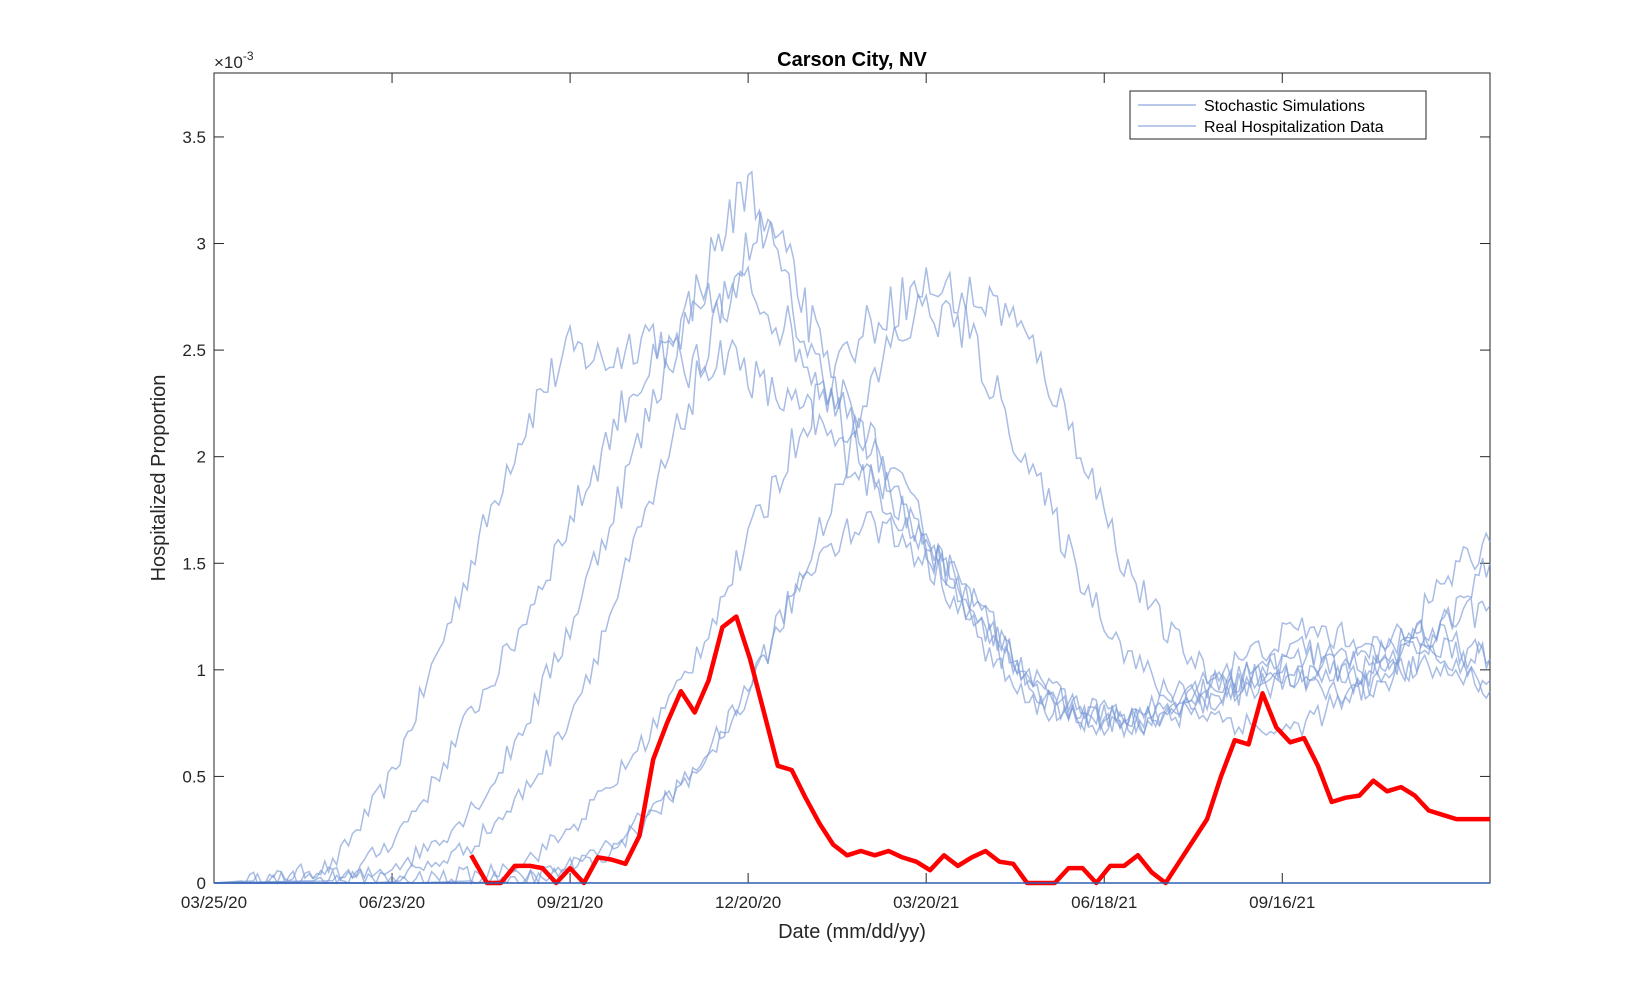 The height and width of the screenshot is (983, 1632). What do you see at coordinates (201, 244) in the screenshot?
I see `y-tick-label-6: 3` at bounding box center [201, 244].